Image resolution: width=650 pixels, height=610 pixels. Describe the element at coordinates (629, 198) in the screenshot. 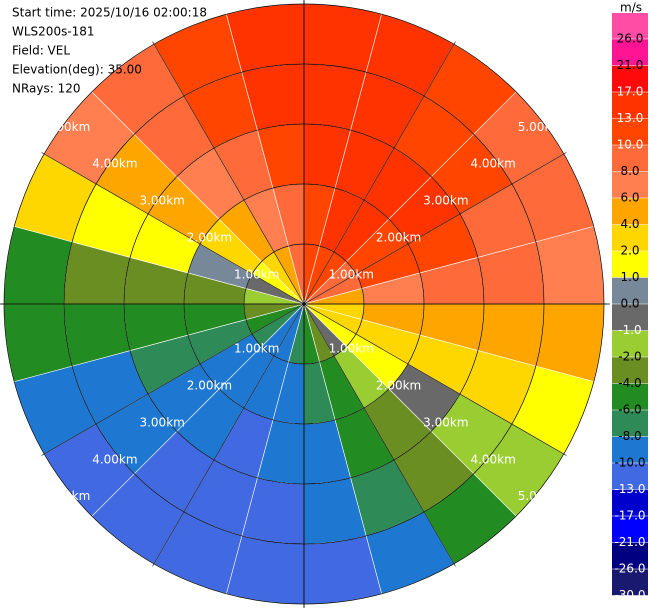

I see `colorbar-tick-label: 6.0` at that location.